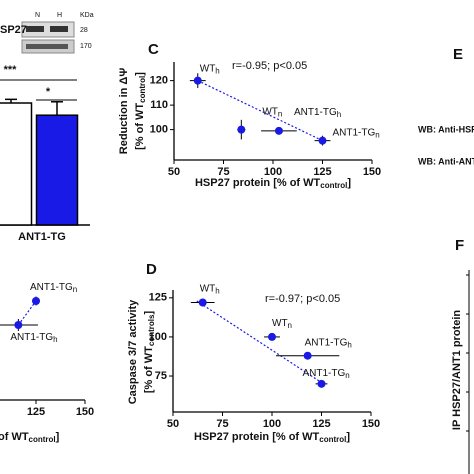 This screenshot has height=474, width=474. What do you see at coordinates (159, 105) in the screenshot?
I see `y-tick-label: 110` at bounding box center [159, 105].